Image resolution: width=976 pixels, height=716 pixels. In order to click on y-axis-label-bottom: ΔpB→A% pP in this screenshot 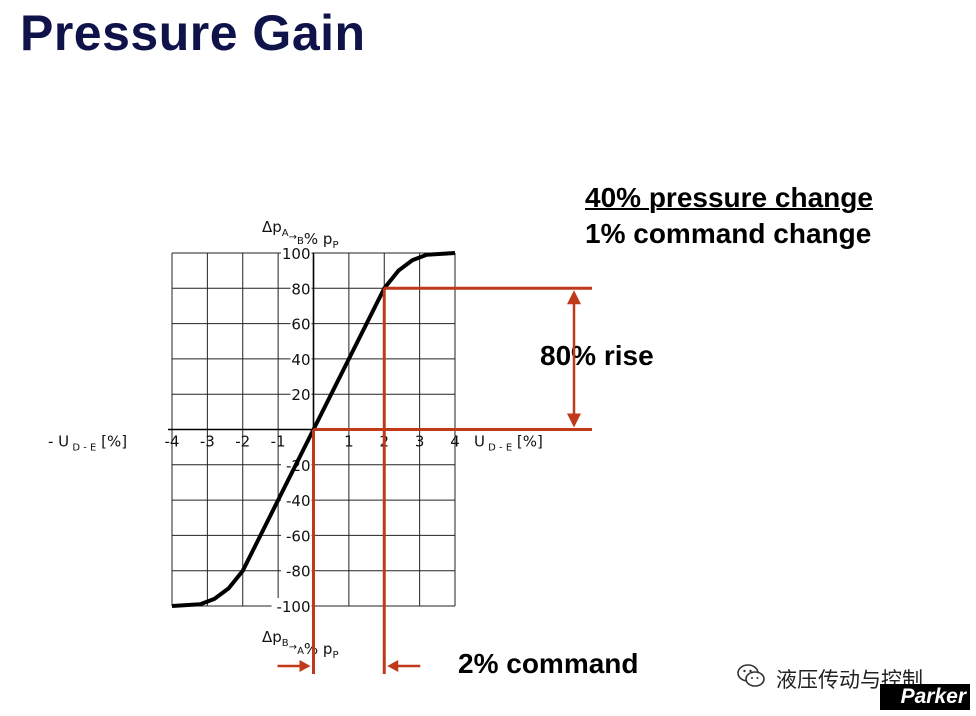, I will do `click(300, 644)`.